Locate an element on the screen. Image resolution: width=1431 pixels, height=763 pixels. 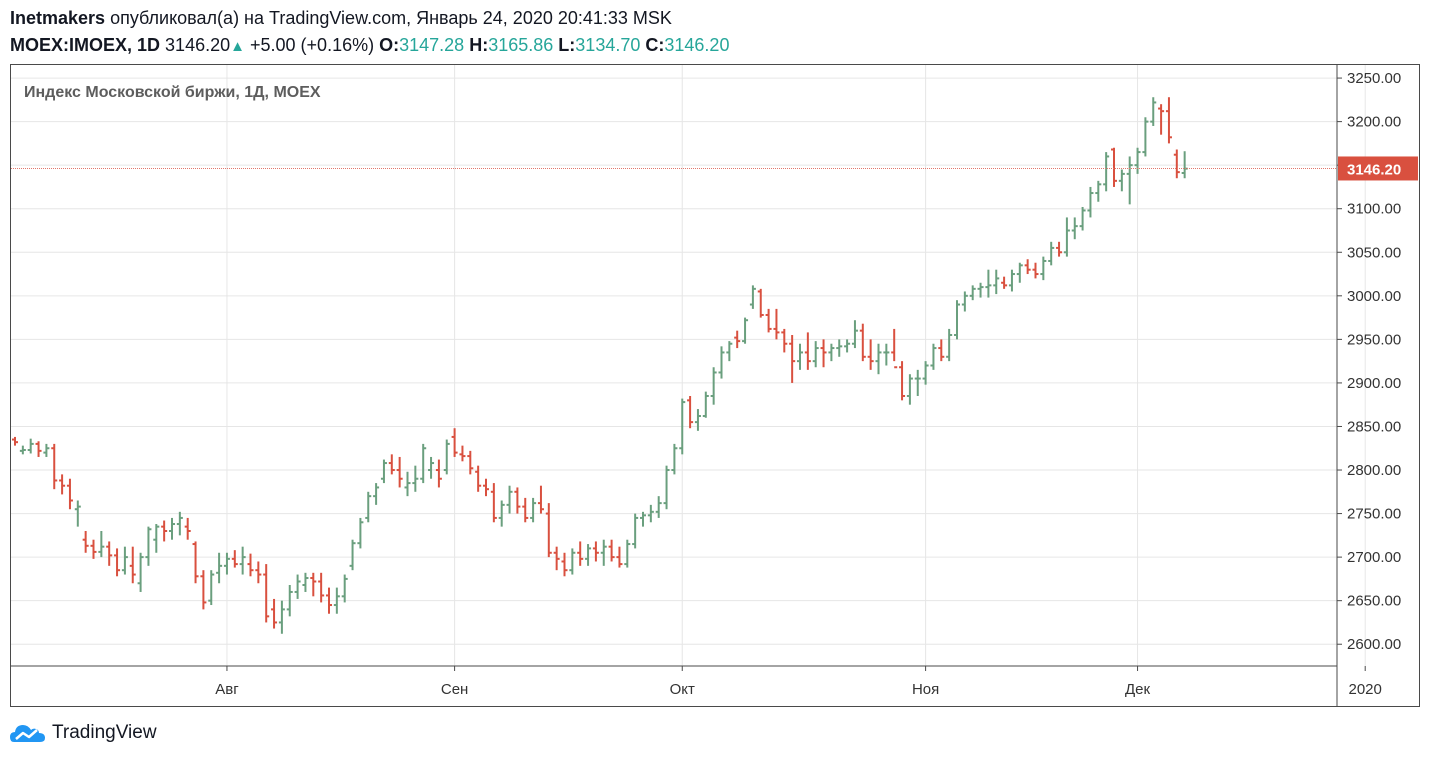
y-tick-label: 3050.00 is located at coordinates (1374, 252).